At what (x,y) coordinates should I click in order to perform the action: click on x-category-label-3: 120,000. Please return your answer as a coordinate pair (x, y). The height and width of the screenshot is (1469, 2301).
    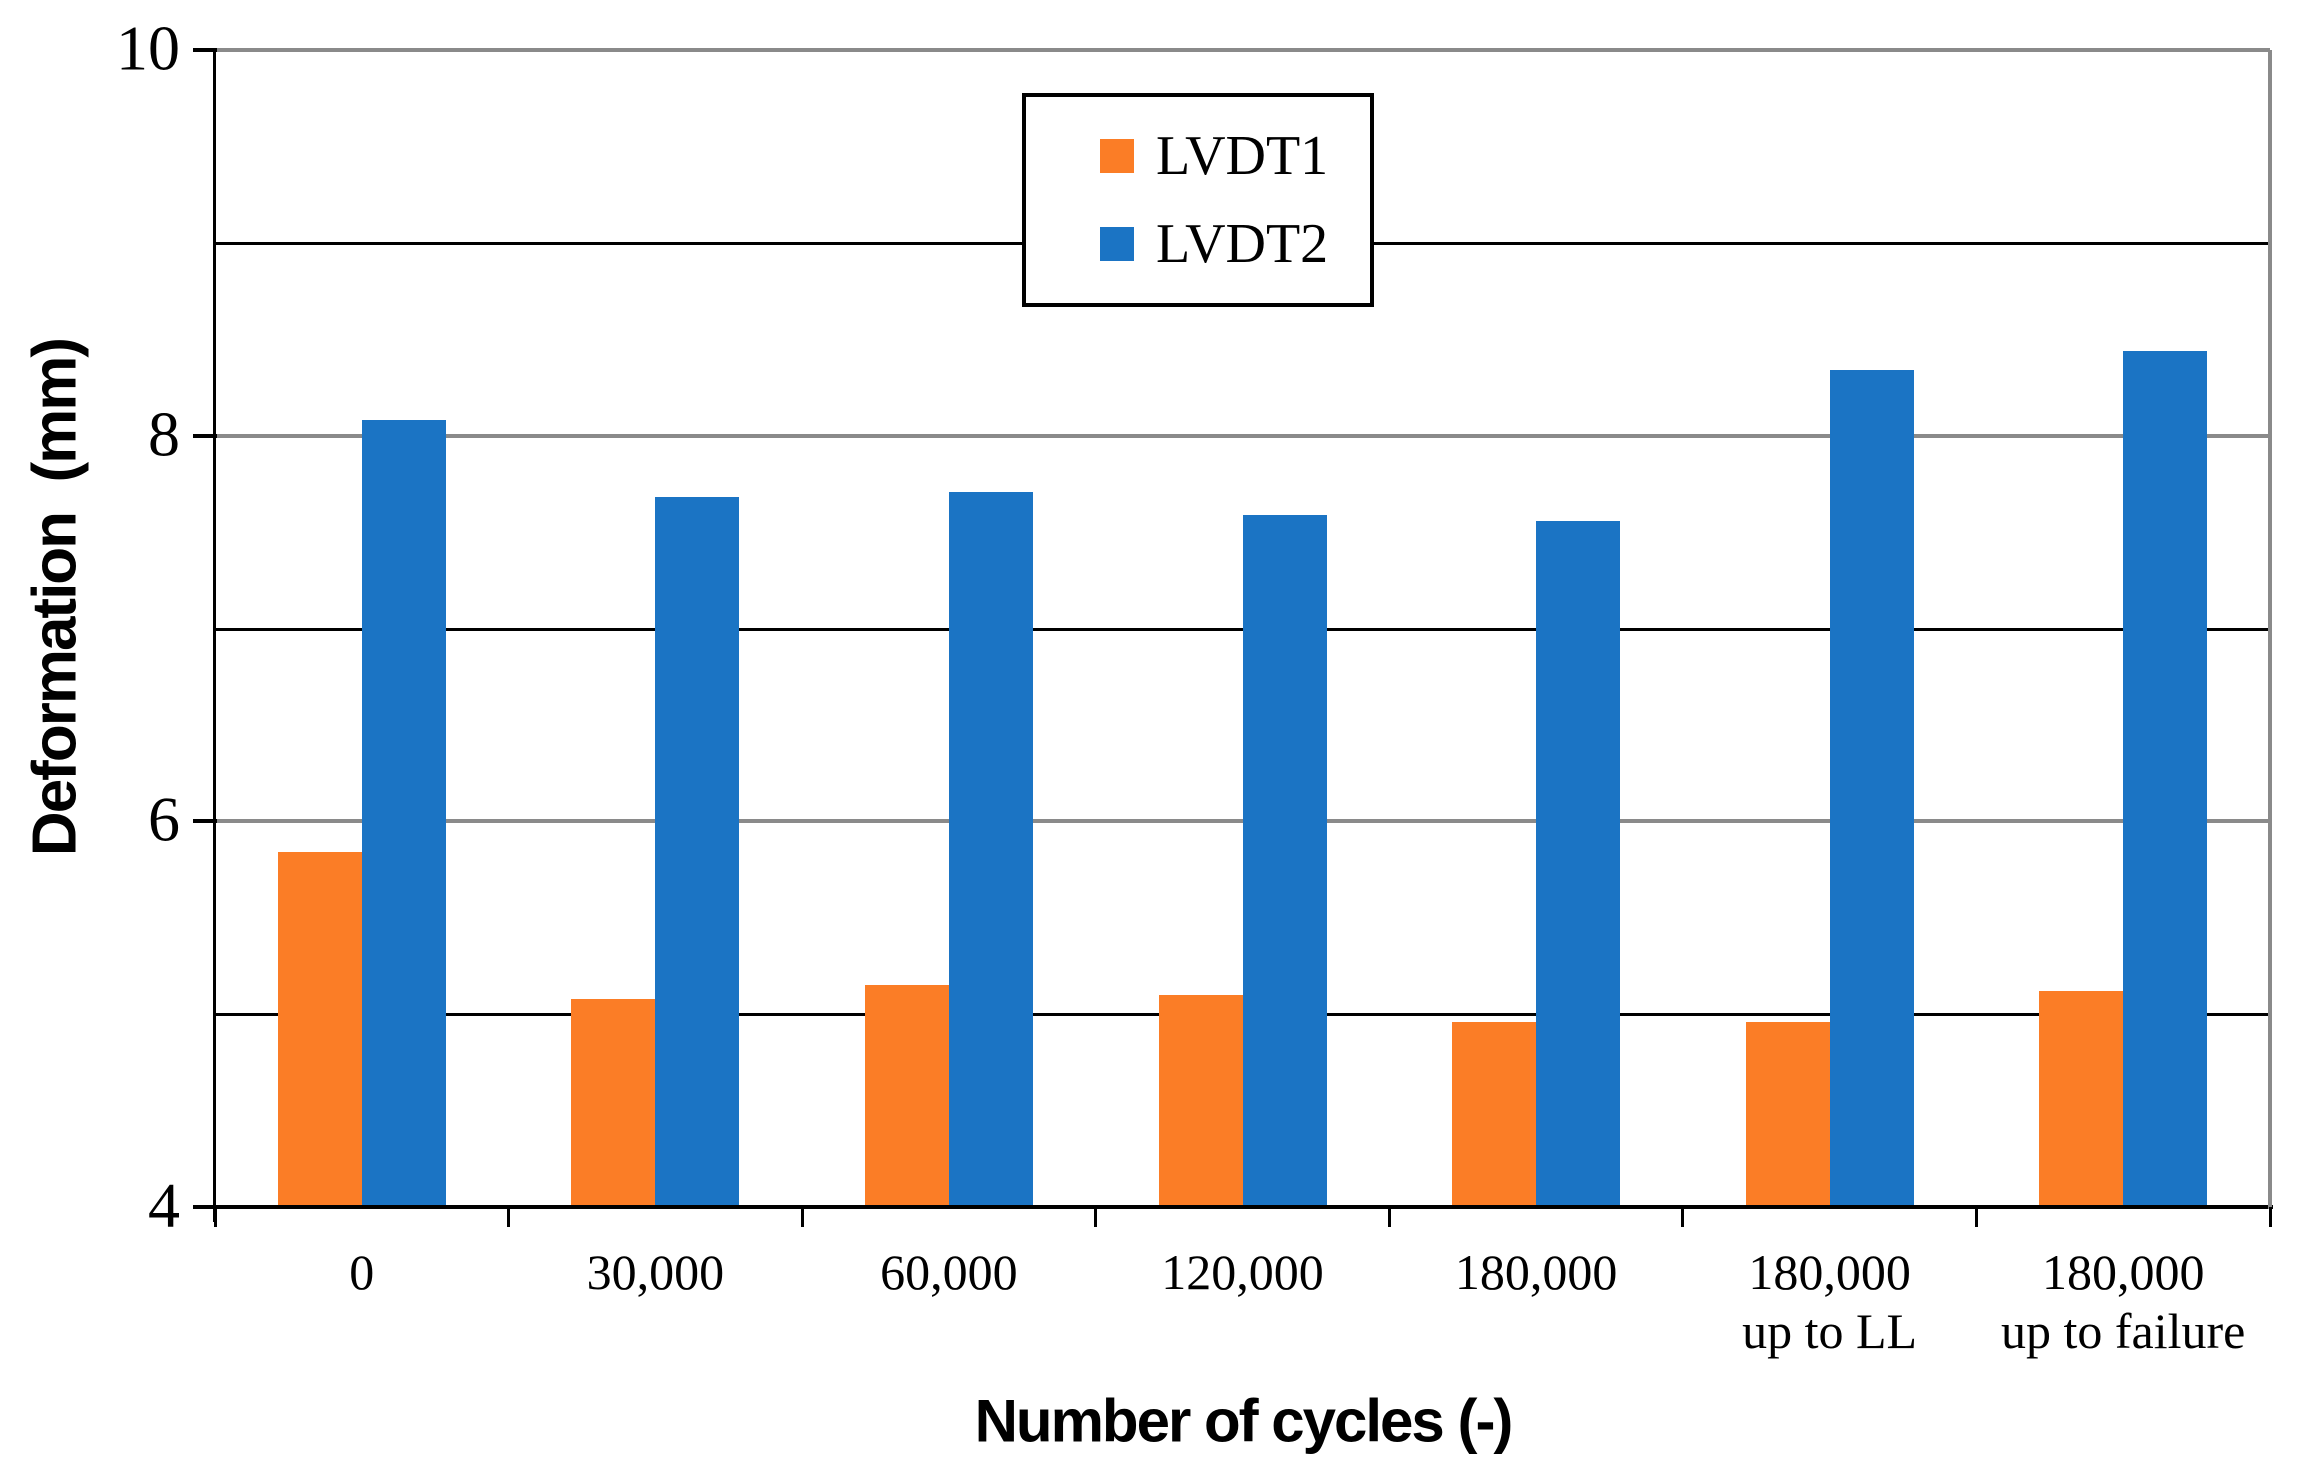
    Looking at the image, I should click on (1242, 1272).